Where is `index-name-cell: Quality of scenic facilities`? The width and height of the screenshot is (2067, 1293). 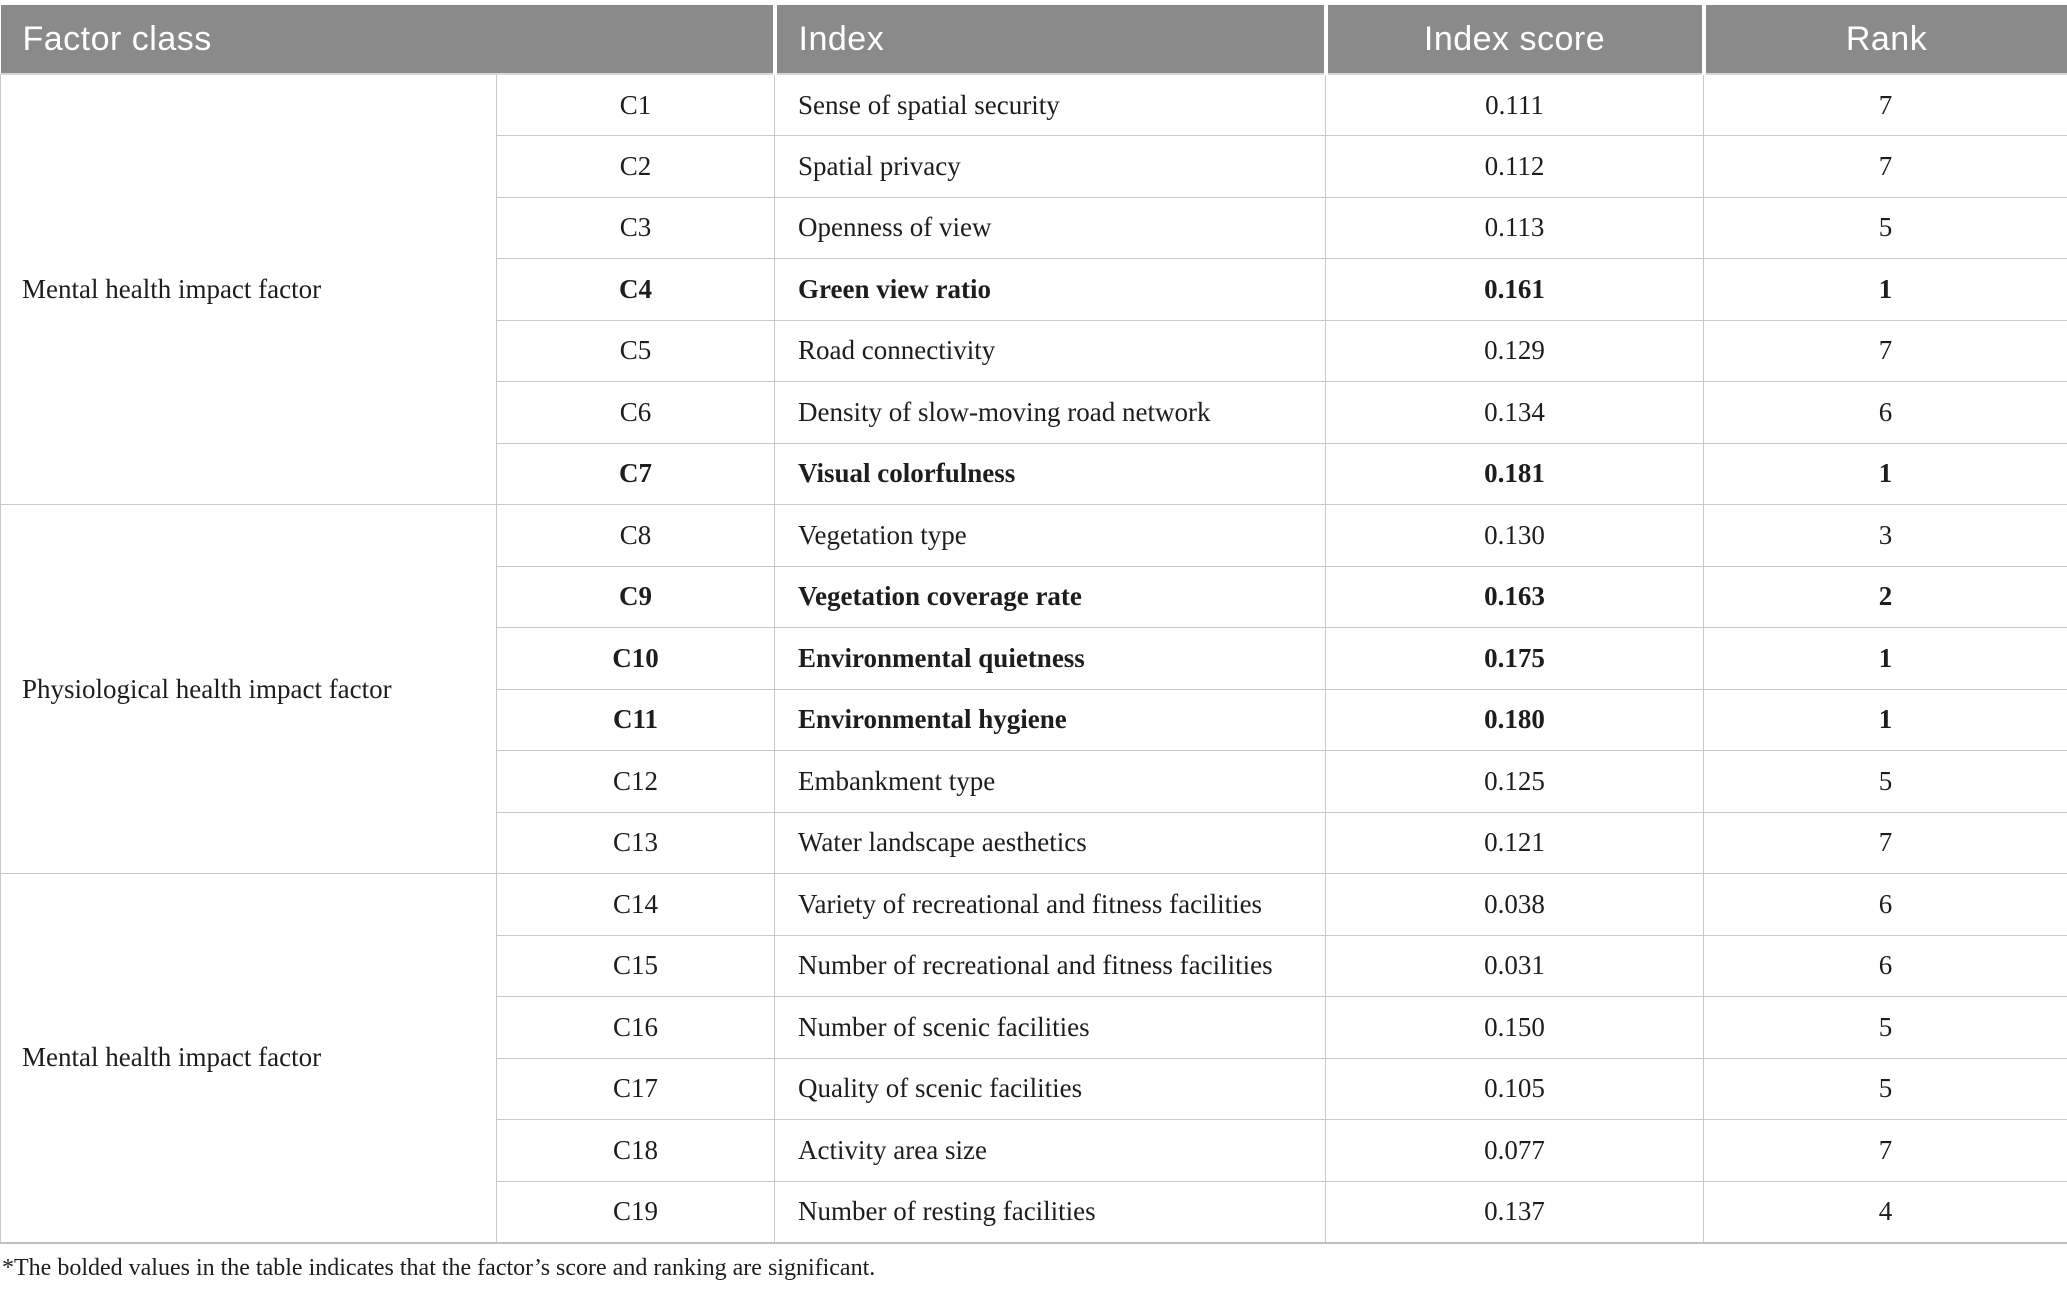
index-name-cell: Quality of scenic facilities is located at coordinates (1050, 1088).